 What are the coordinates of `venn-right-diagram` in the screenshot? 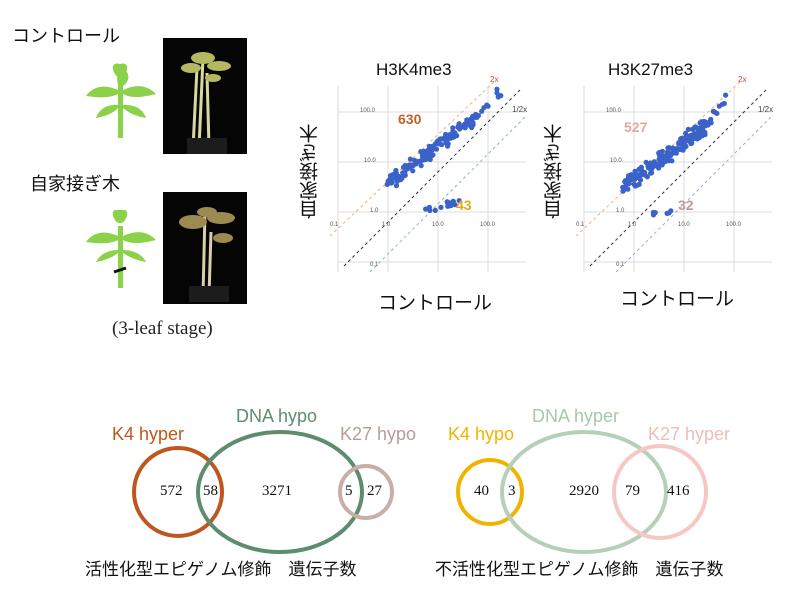 It's located at (582, 492).